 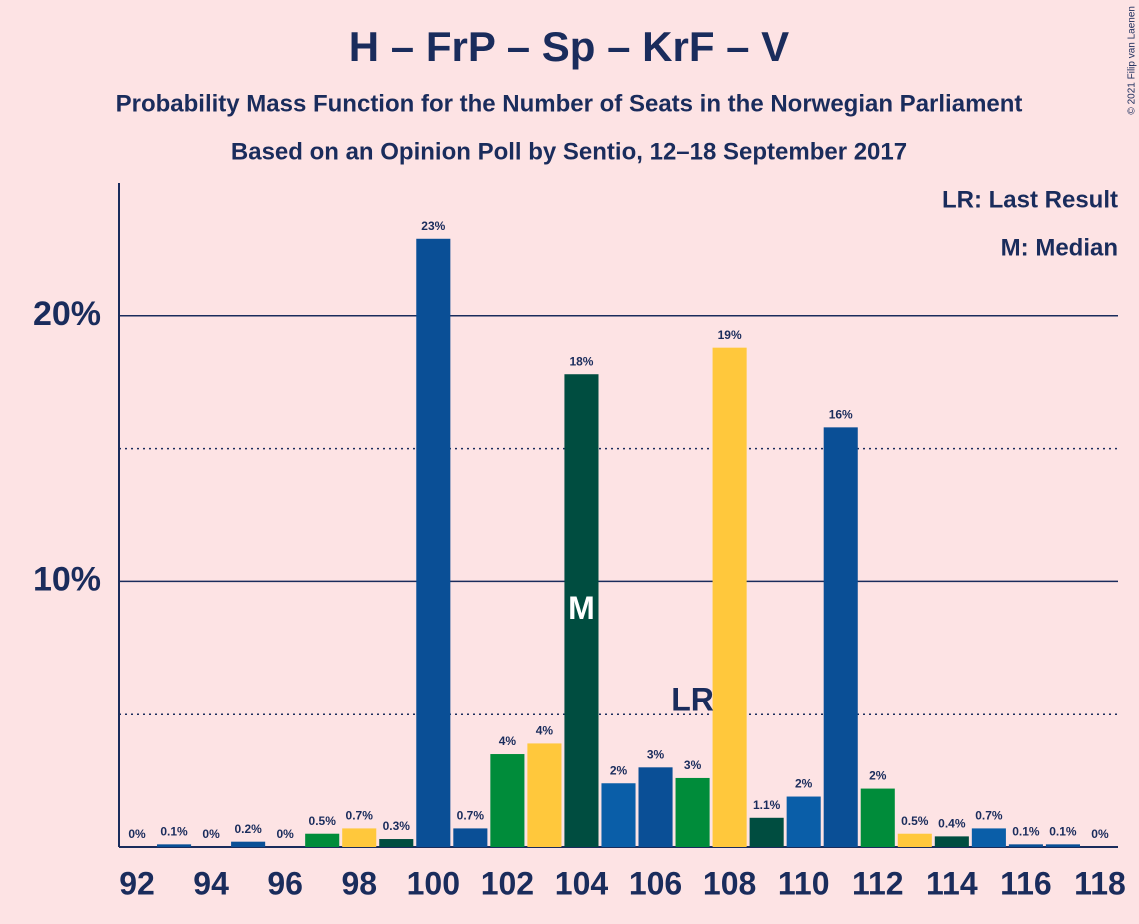 What do you see at coordinates (67, 579) in the screenshot?
I see `y-tick-label: 10%` at bounding box center [67, 579].